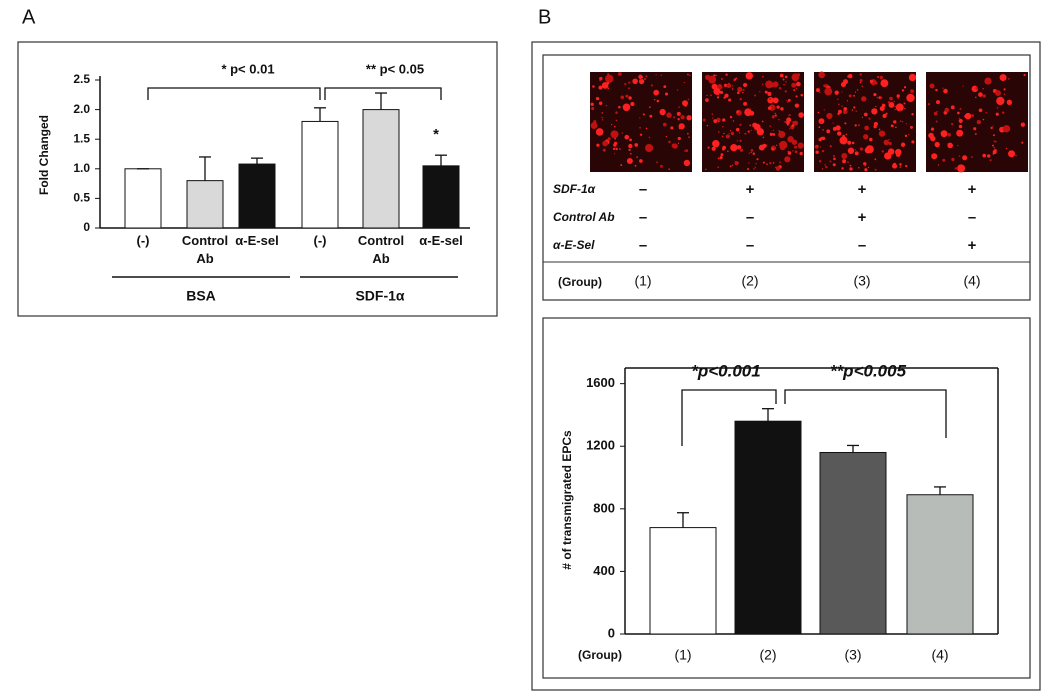  Describe the element at coordinates (809, 122) in the screenshot. I see `images` at that location.